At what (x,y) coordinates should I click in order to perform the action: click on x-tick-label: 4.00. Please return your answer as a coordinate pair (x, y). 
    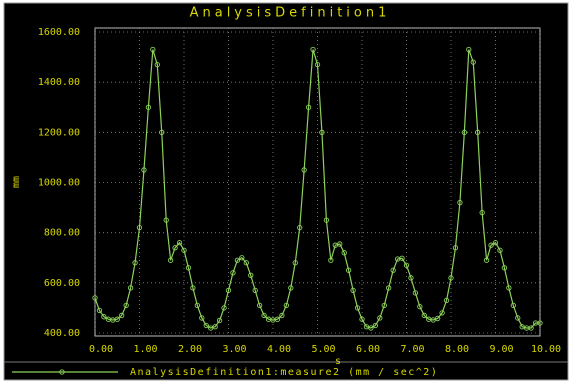
    Looking at the image, I should click on (279, 349).